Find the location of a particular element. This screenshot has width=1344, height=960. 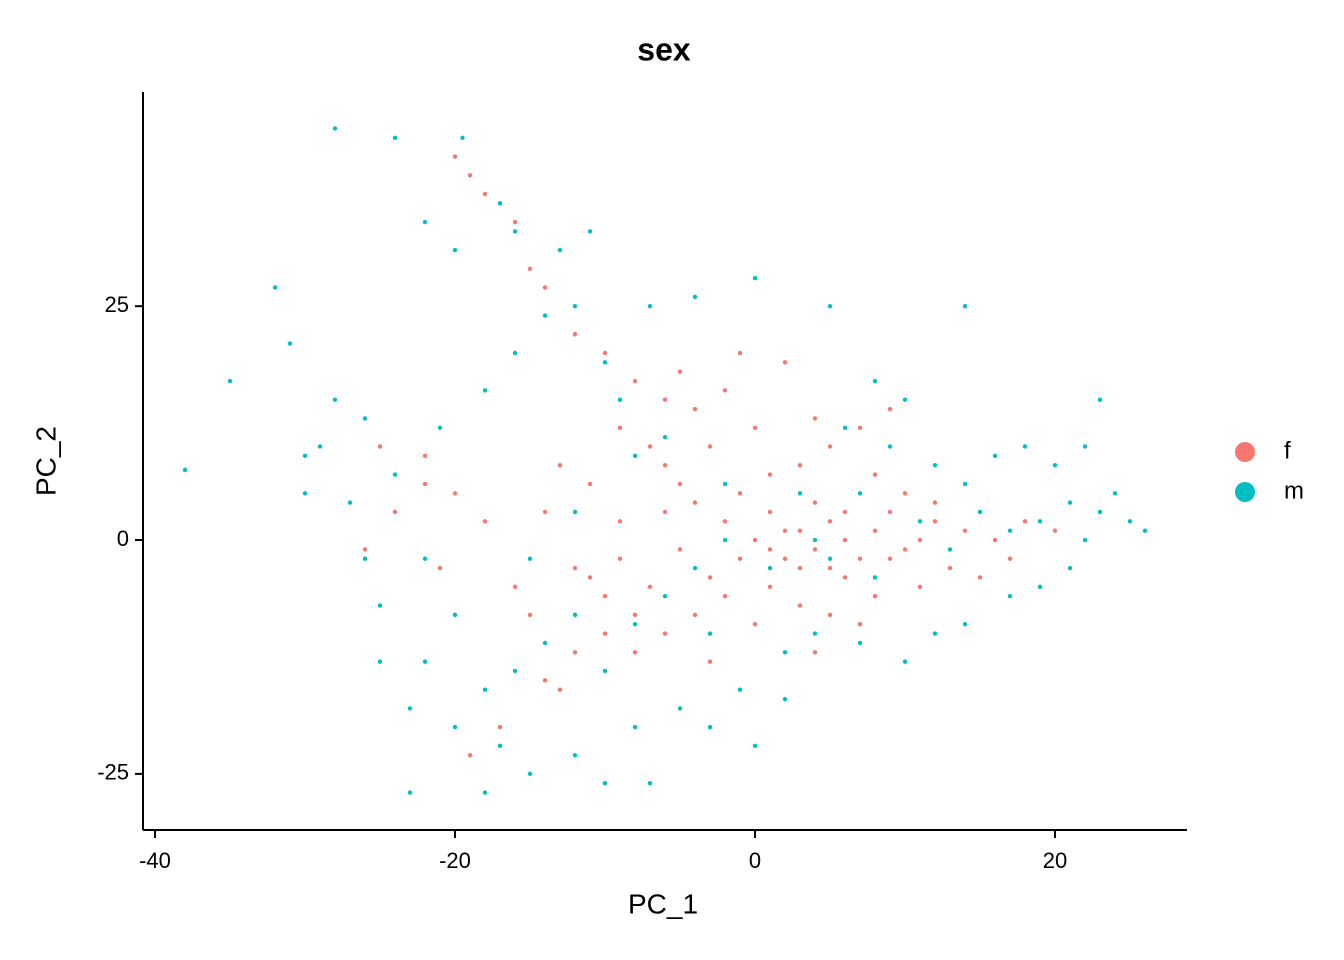

x-axis-label: PC_1 is located at coordinates (663, 903).